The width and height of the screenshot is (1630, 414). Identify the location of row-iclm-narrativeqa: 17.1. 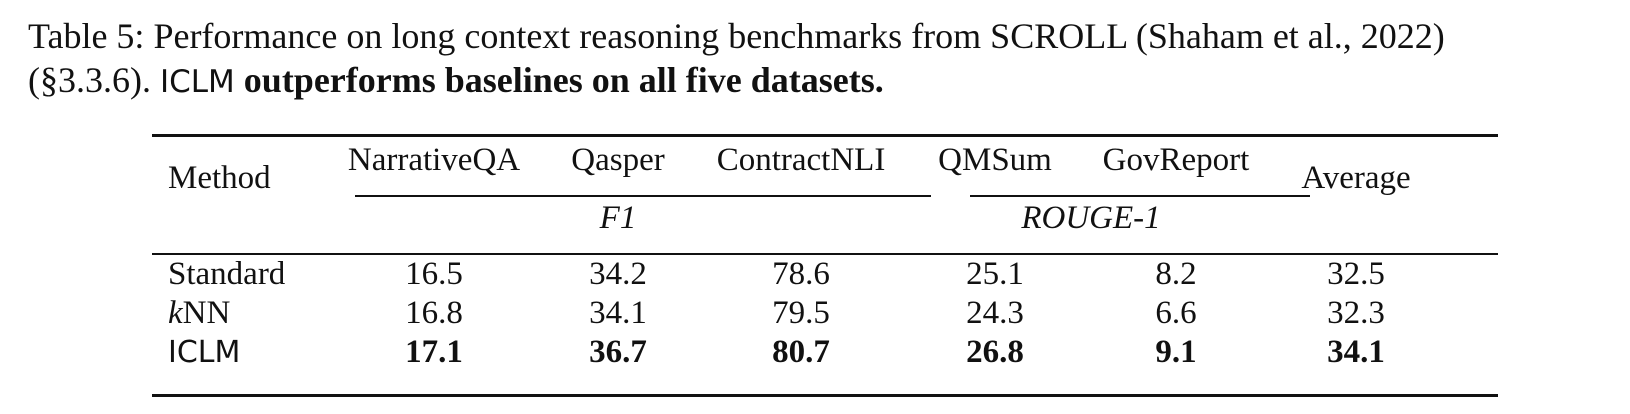
(434, 352).